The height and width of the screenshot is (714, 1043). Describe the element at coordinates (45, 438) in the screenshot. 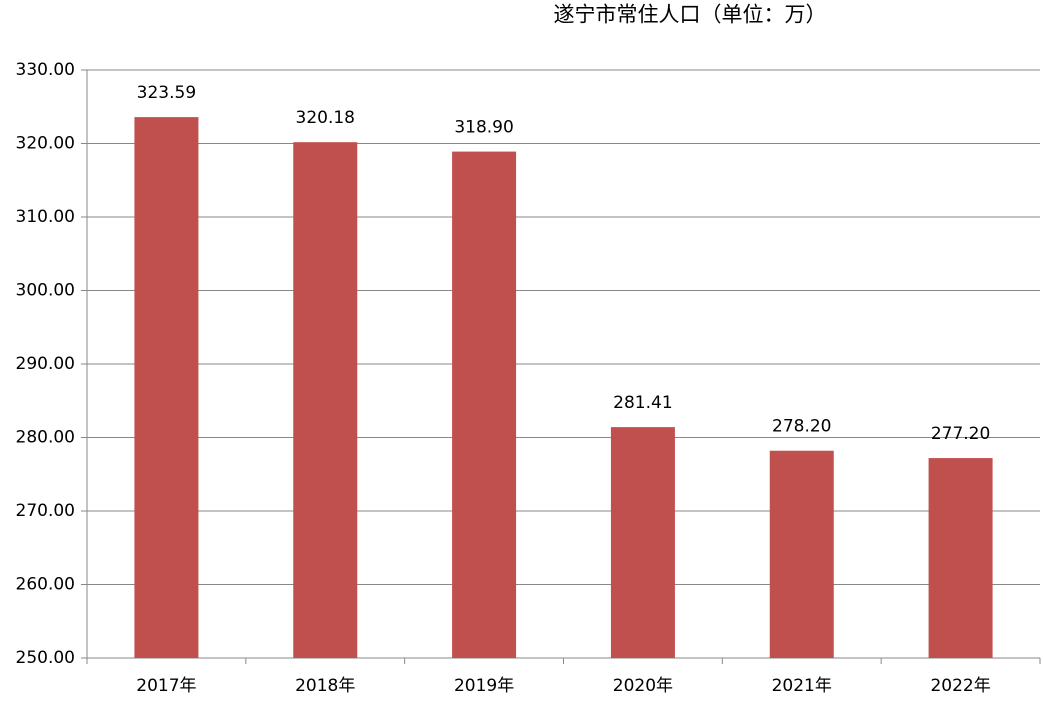

I see `y-tick-label: 280.00` at that location.